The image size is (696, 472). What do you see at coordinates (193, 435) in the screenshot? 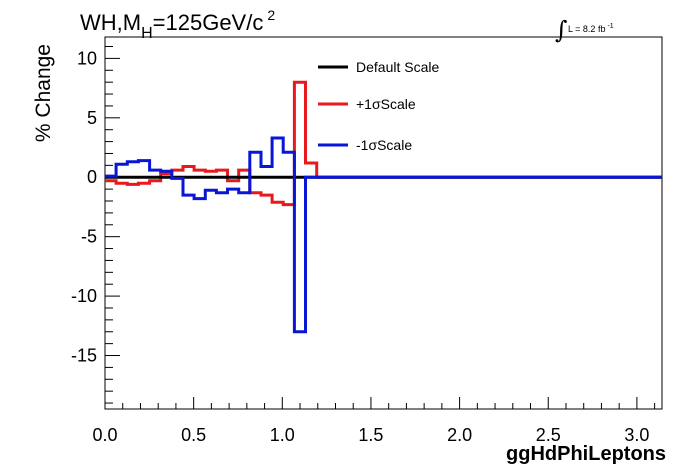
I see `x-tick-label: 0.5` at bounding box center [193, 435].